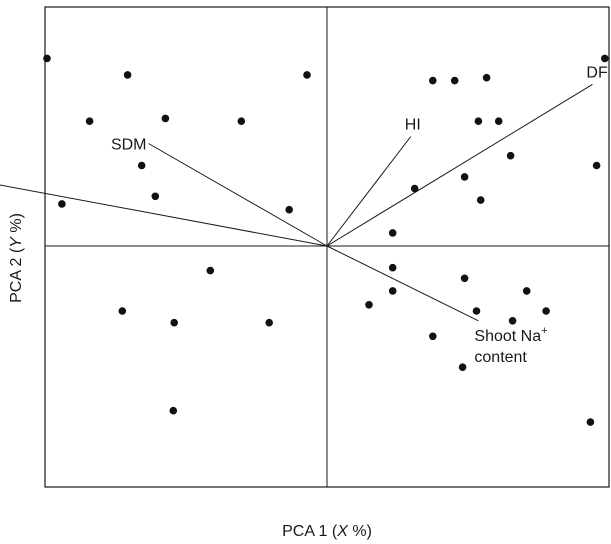  I want to click on vector-rrmr, so click(164, 215).